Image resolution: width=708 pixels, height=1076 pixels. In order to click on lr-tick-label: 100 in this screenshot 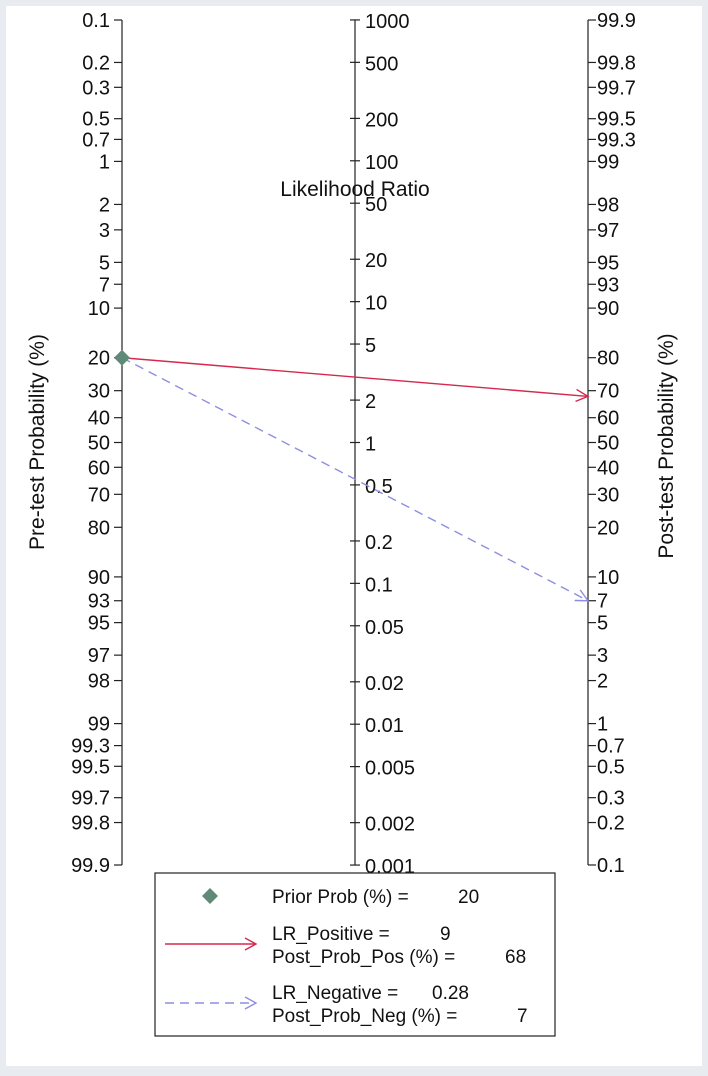, I will do `click(381, 163)`.